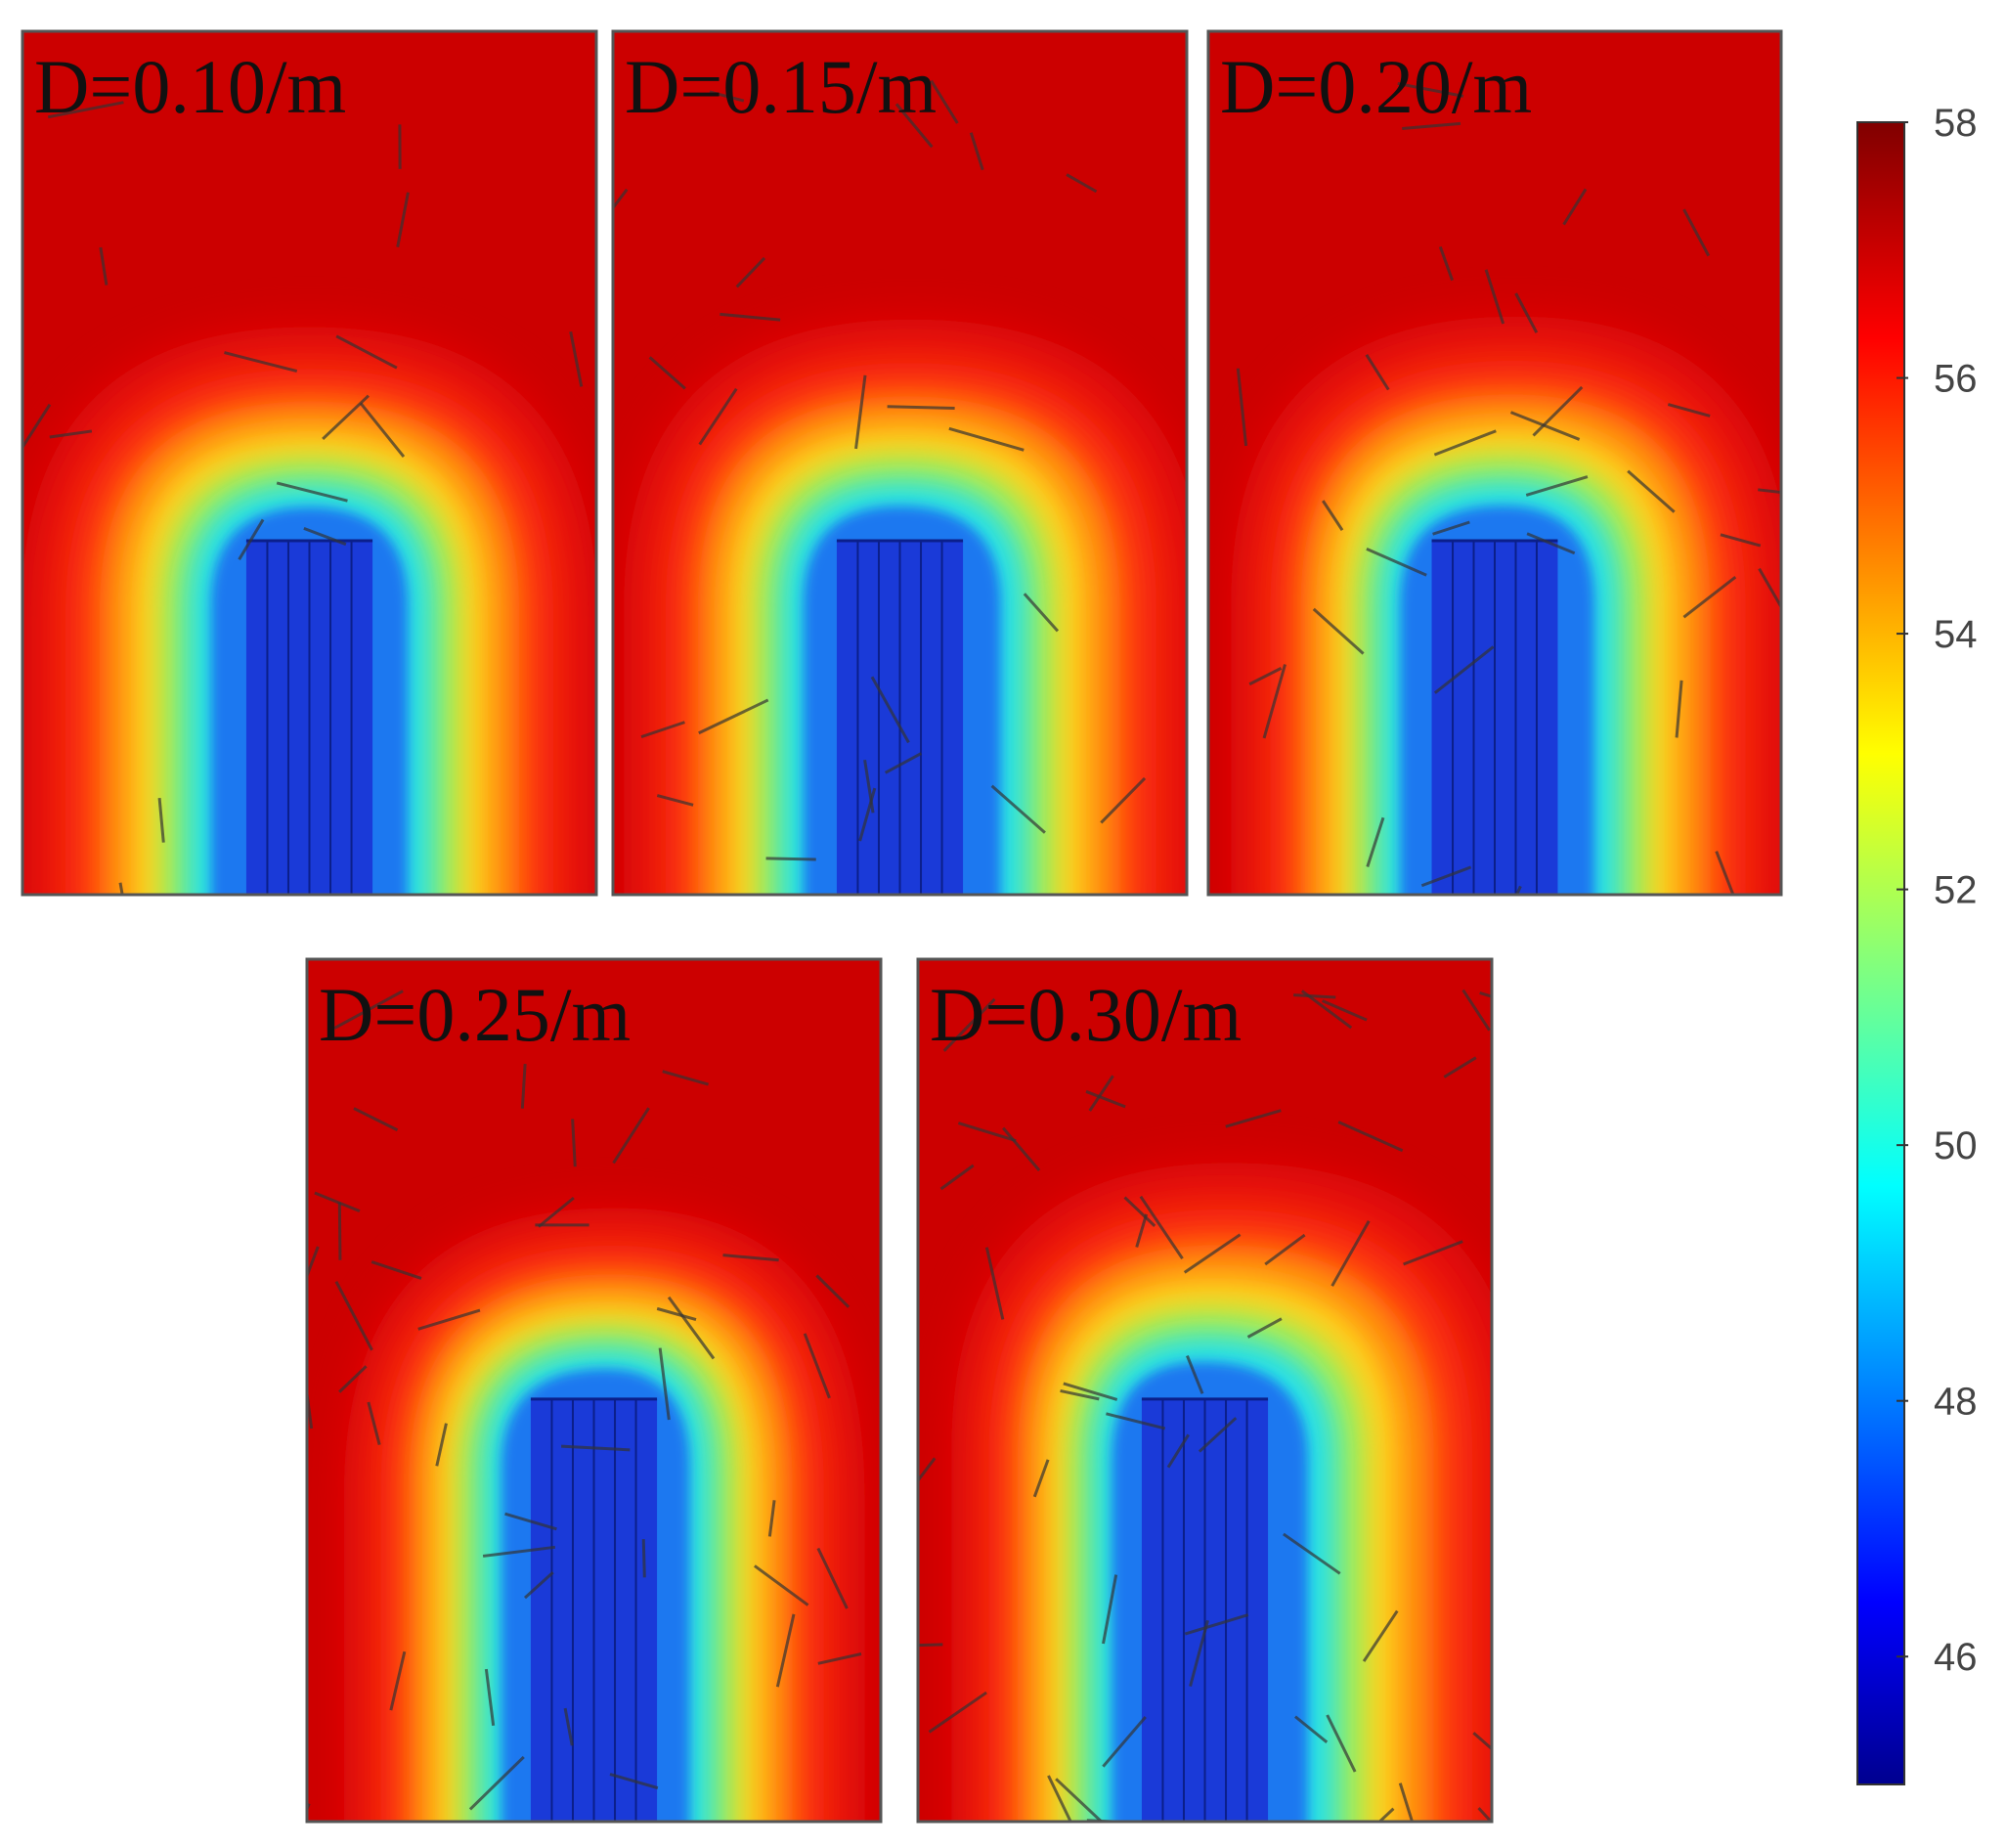 This screenshot has width=2006, height=1848. What do you see at coordinates (1956, 123) in the screenshot?
I see `colorbar-tick-label: 58` at bounding box center [1956, 123].